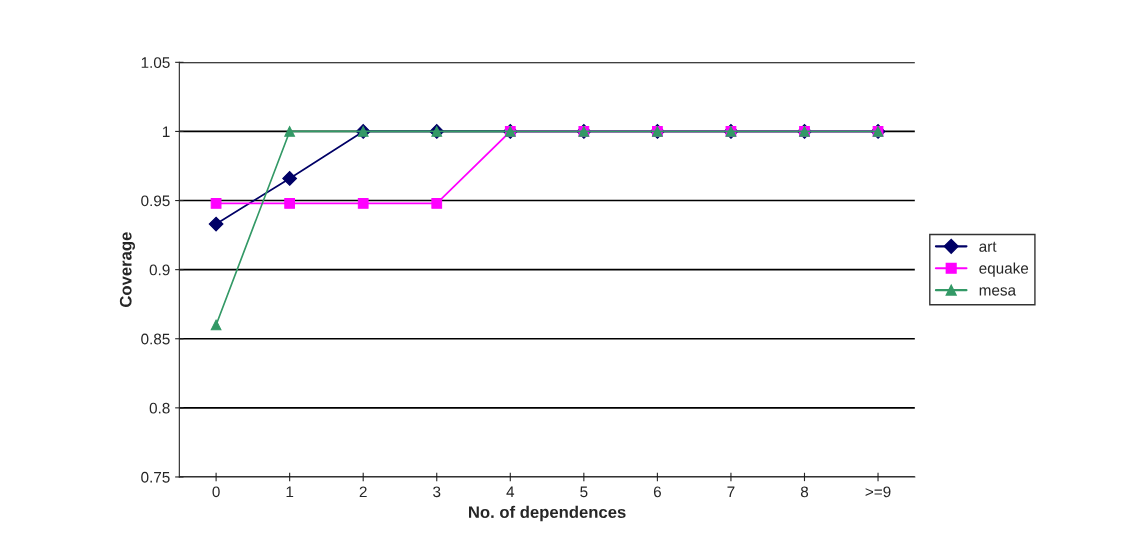  Describe the element at coordinates (547, 513) in the screenshot. I see `x-axis-title: No. of dependences` at that location.